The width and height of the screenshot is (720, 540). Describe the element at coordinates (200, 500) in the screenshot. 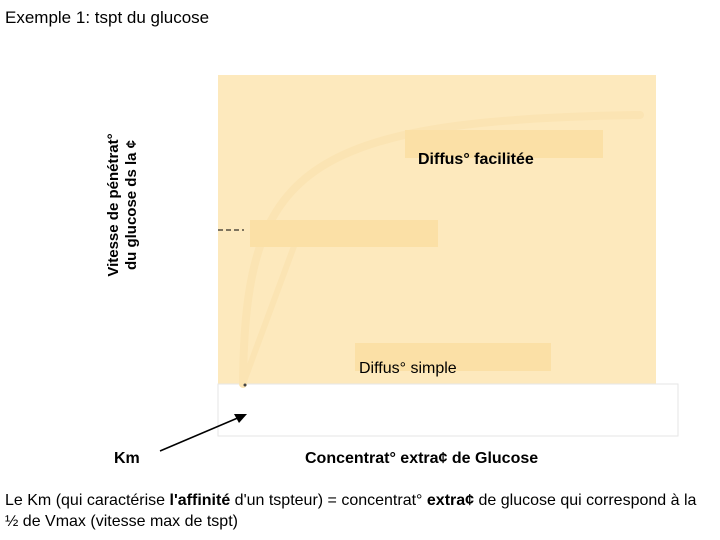

I see `caption-bold1: l'affinité` at that location.